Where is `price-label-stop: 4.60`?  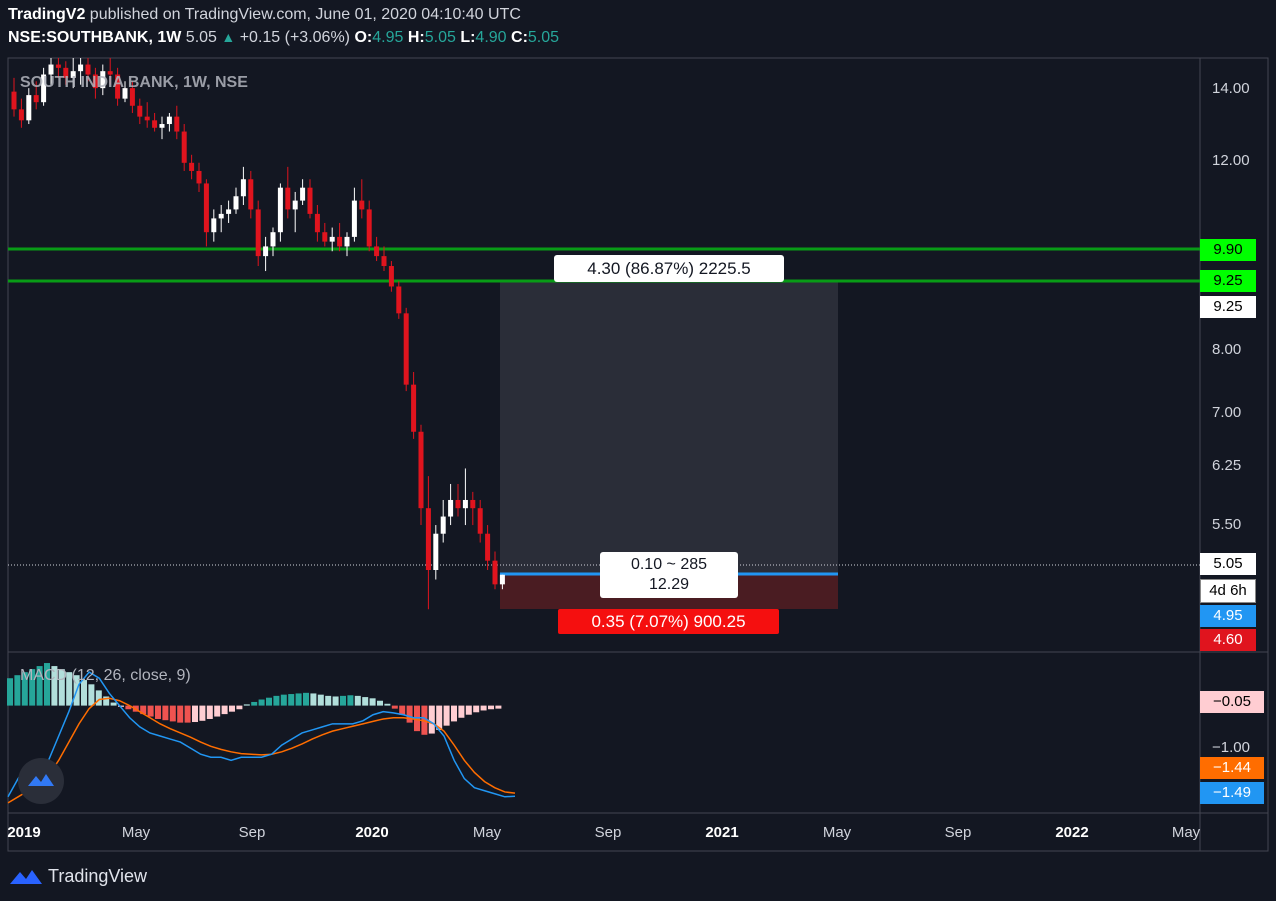
price-label-stop: 4.60 is located at coordinates (1228, 640).